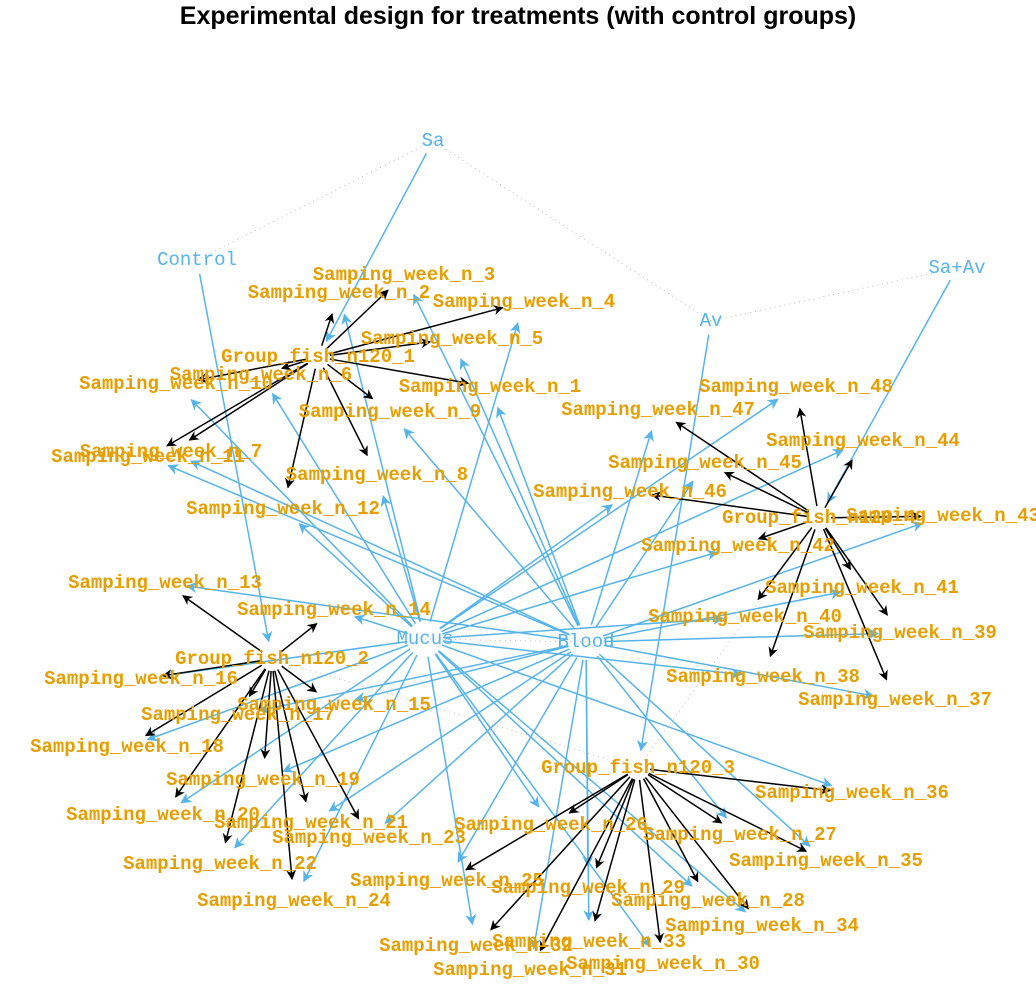  I want to click on node-label-s16: Samping_week_n_16, so click(141, 679).